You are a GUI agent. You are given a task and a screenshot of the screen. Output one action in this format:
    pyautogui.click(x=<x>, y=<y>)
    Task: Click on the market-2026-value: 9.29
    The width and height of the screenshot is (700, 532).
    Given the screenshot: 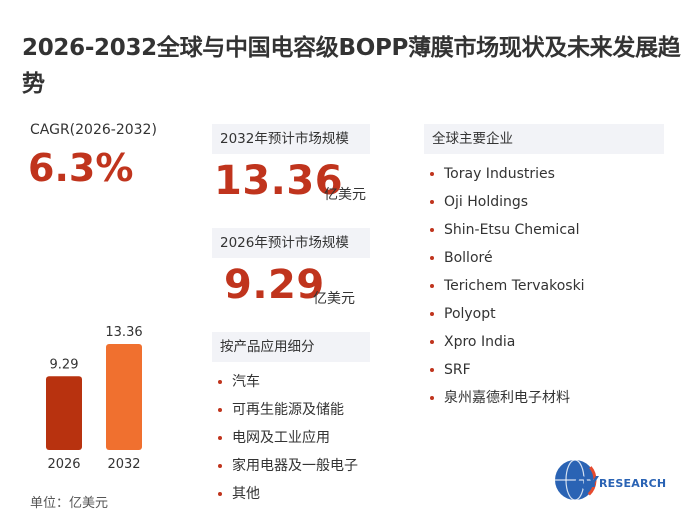 What is the action you would take?
    pyautogui.click(x=274, y=285)
    